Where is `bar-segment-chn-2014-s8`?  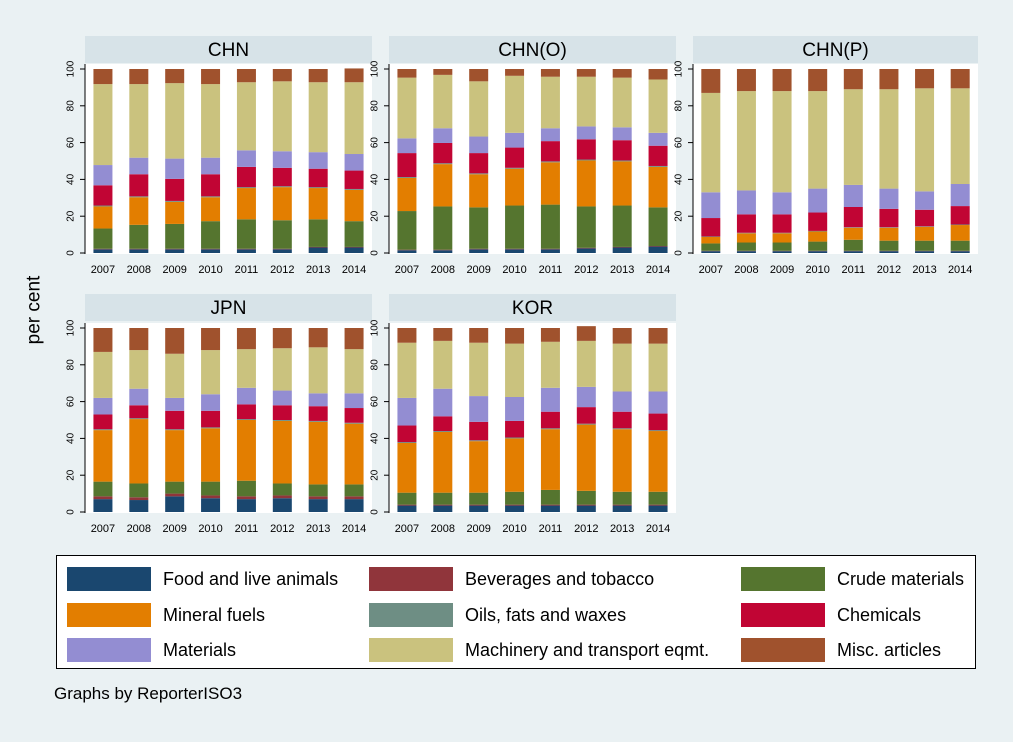 bar-segment-chn-2014-s8 is located at coordinates (354, 75).